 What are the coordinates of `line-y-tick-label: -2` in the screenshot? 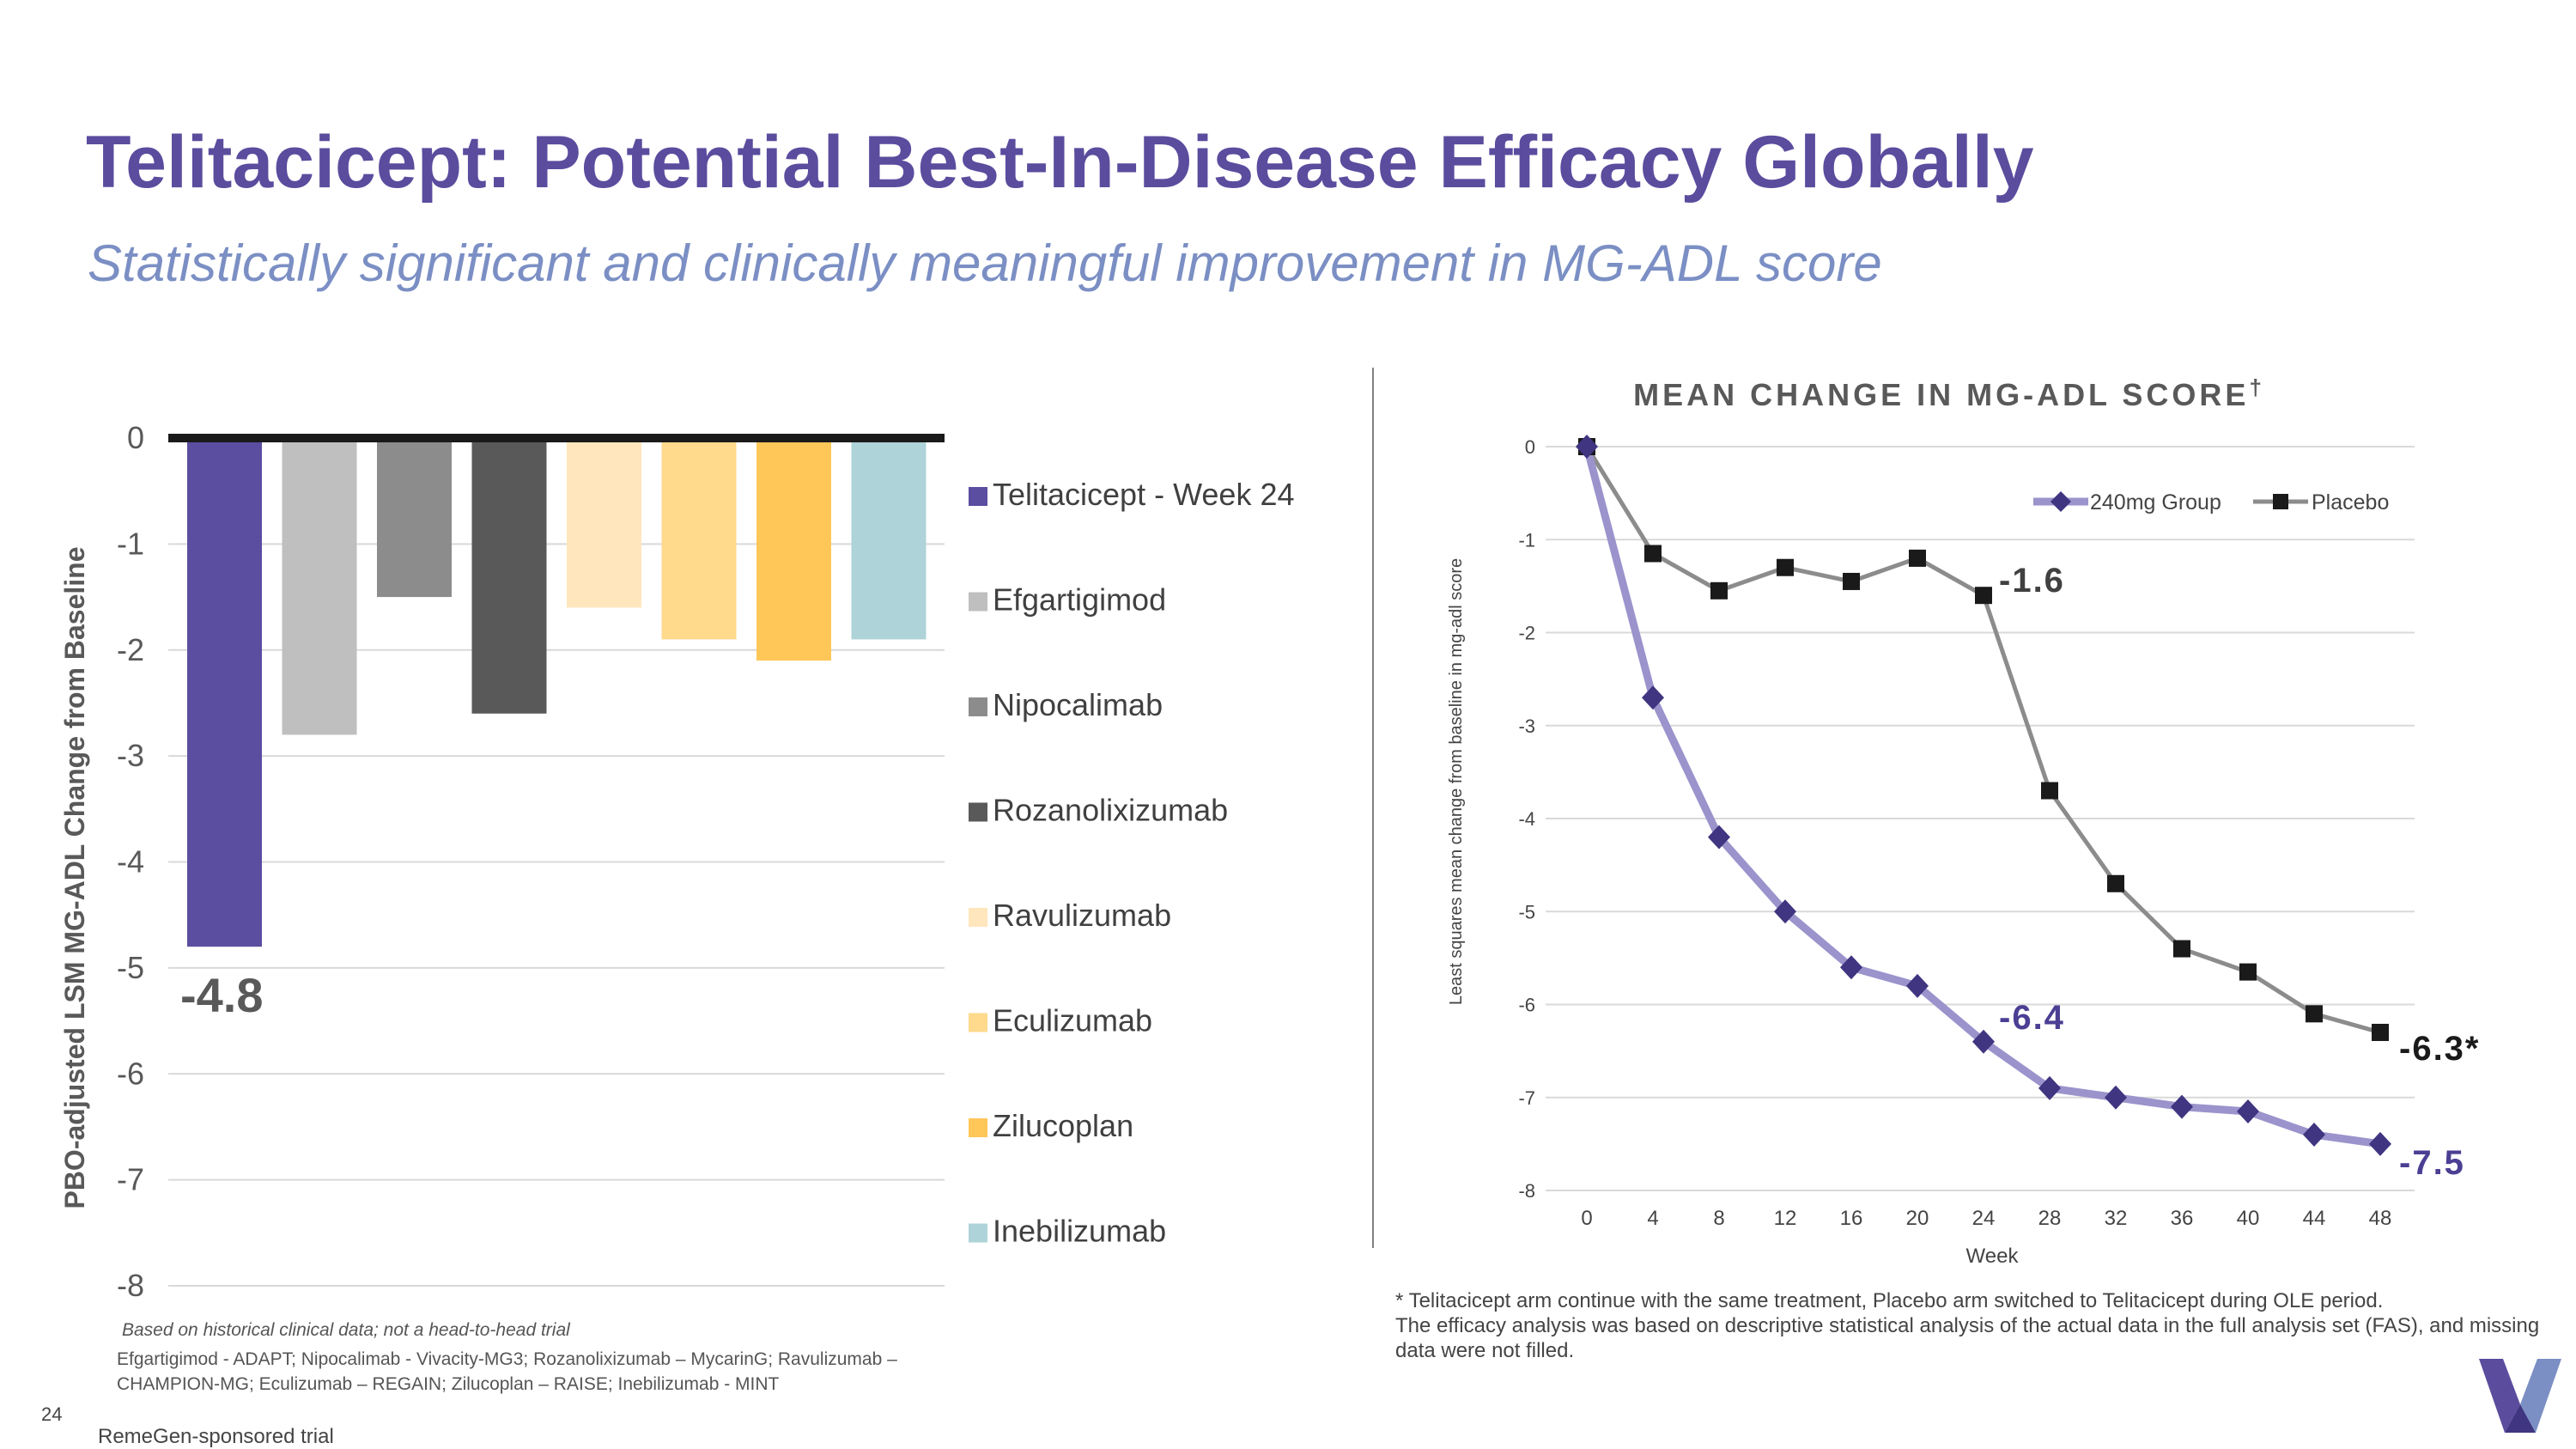 It's located at (1526, 633).